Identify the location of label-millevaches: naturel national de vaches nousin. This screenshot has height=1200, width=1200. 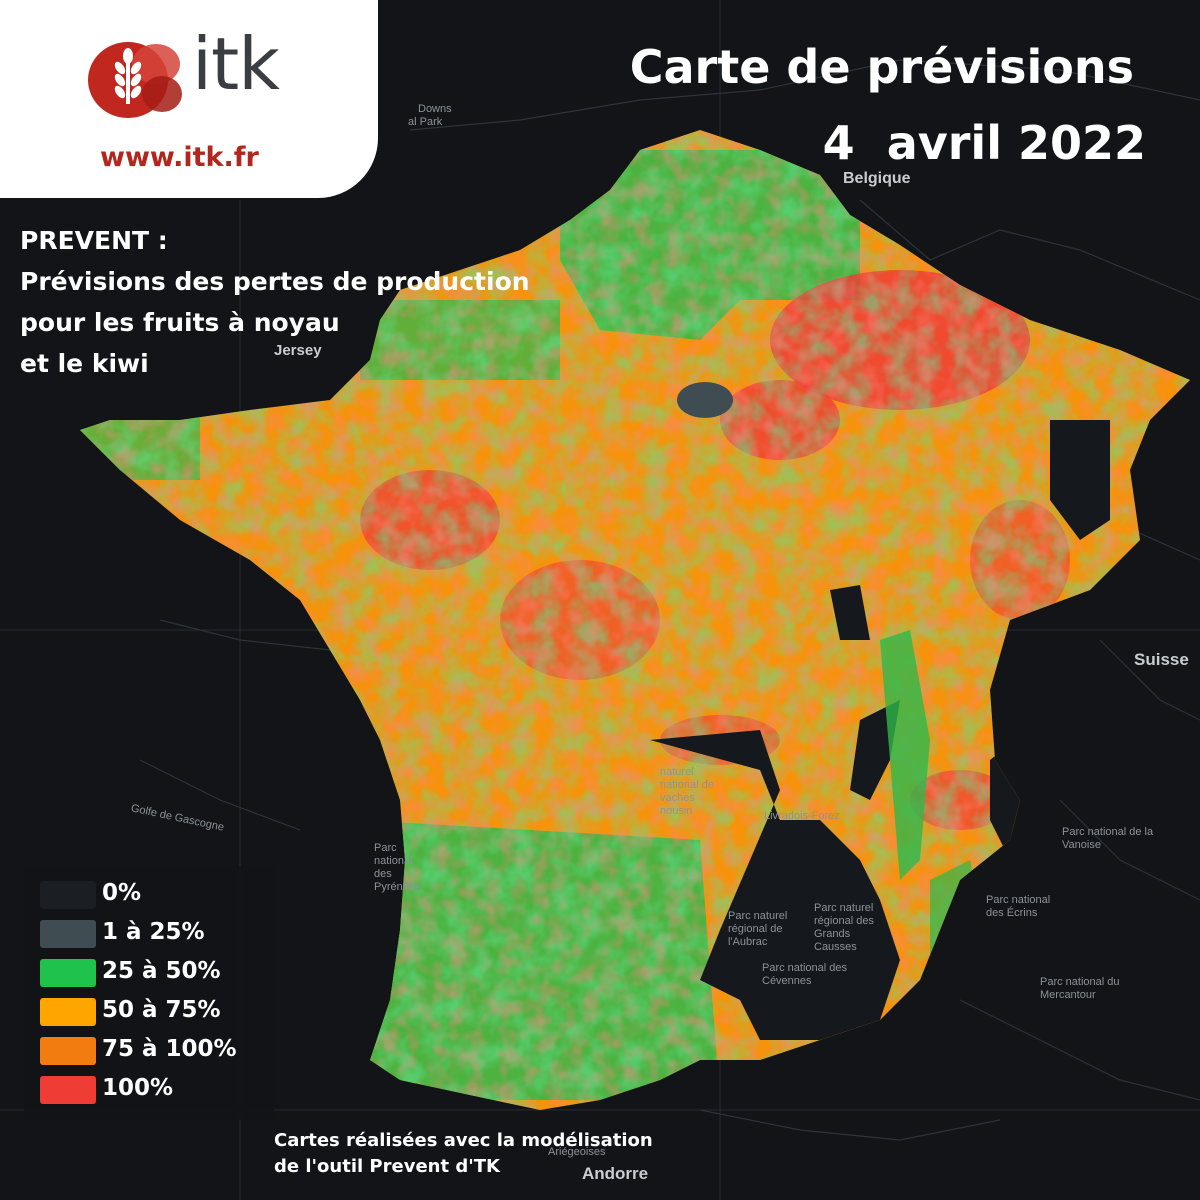
(687, 791).